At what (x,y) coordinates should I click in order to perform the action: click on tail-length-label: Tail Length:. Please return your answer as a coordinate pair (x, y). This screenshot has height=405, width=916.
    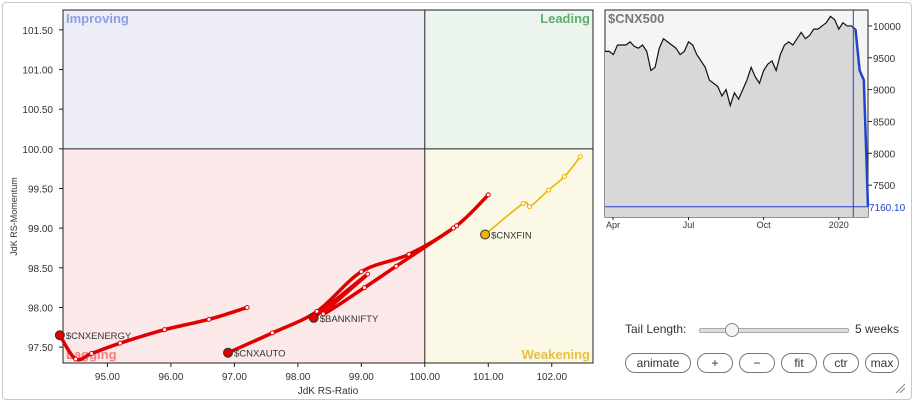
    Looking at the image, I should click on (656, 329).